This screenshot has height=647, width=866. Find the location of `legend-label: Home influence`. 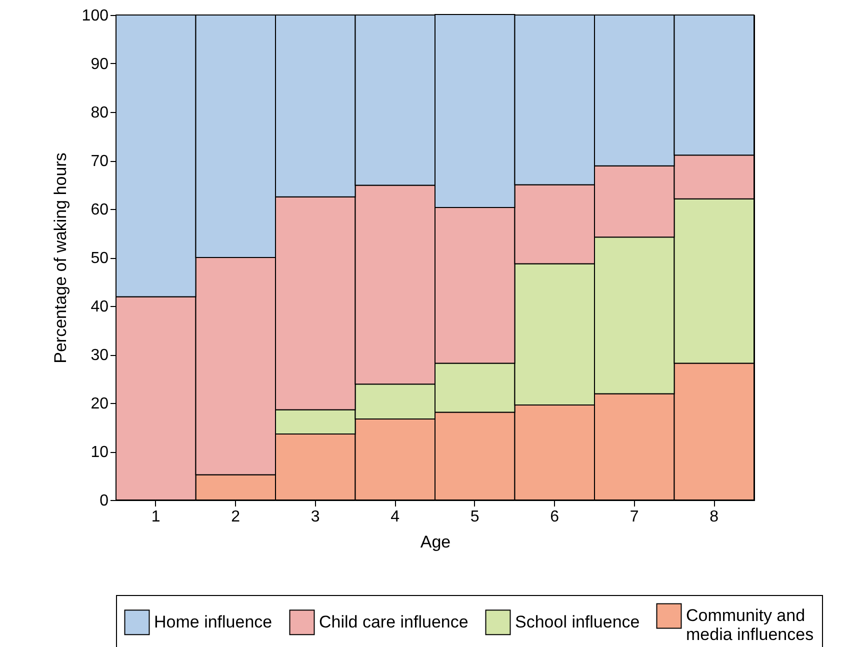

legend-label: Home influence is located at coordinates (213, 622).